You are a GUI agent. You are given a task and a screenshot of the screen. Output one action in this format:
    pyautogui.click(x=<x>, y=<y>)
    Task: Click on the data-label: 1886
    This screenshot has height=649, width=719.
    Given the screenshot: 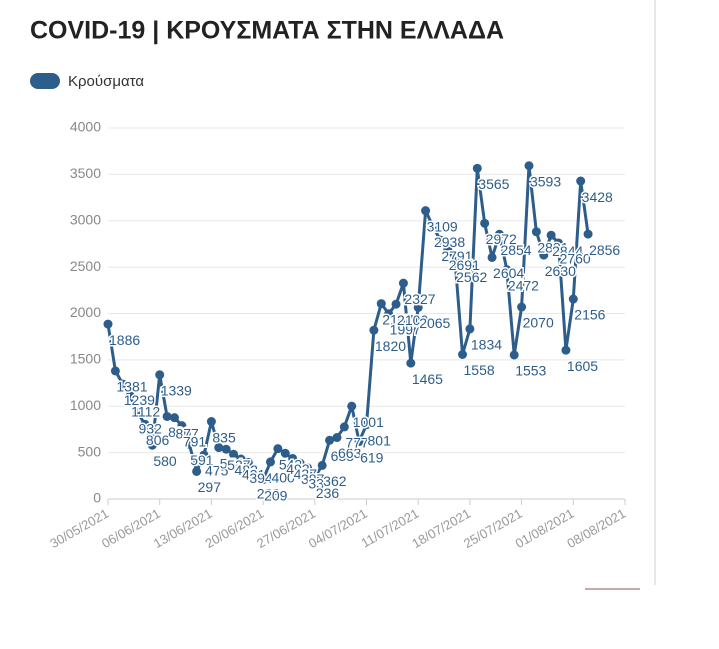 What is the action you would take?
    pyautogui.click(x=124, y=340)
    